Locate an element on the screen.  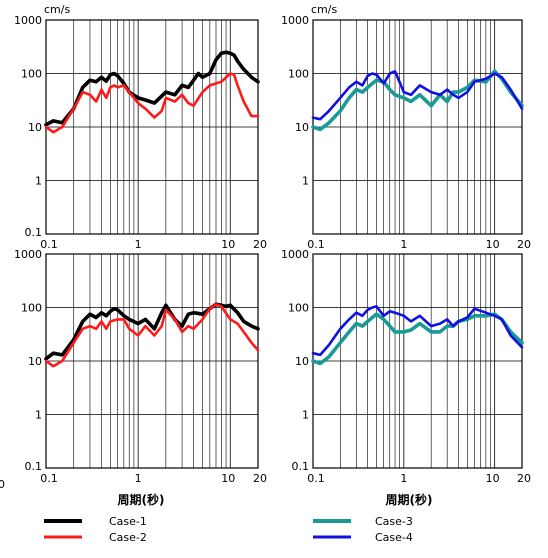
panel-4-vgrid is located at coordinates (417, 361).